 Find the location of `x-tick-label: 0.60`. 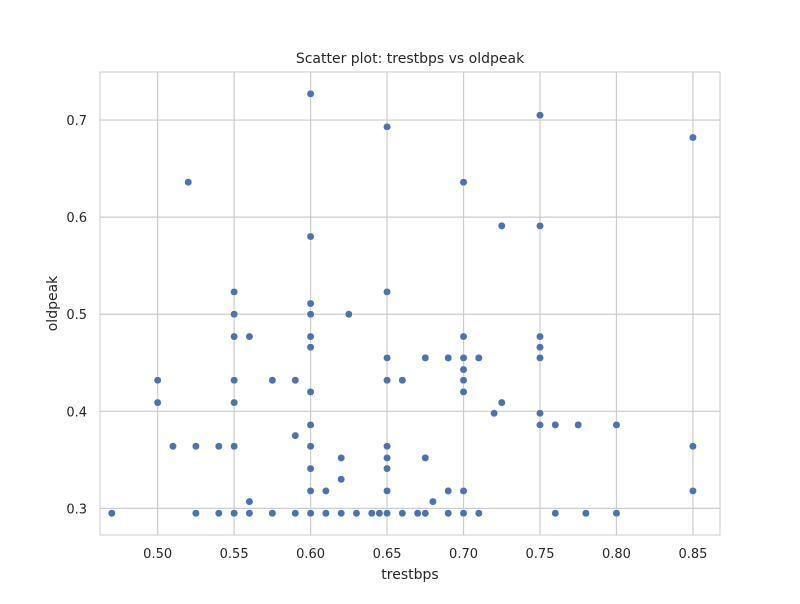

x-tick-label: 0.60 is located at coordinates (310, 554).